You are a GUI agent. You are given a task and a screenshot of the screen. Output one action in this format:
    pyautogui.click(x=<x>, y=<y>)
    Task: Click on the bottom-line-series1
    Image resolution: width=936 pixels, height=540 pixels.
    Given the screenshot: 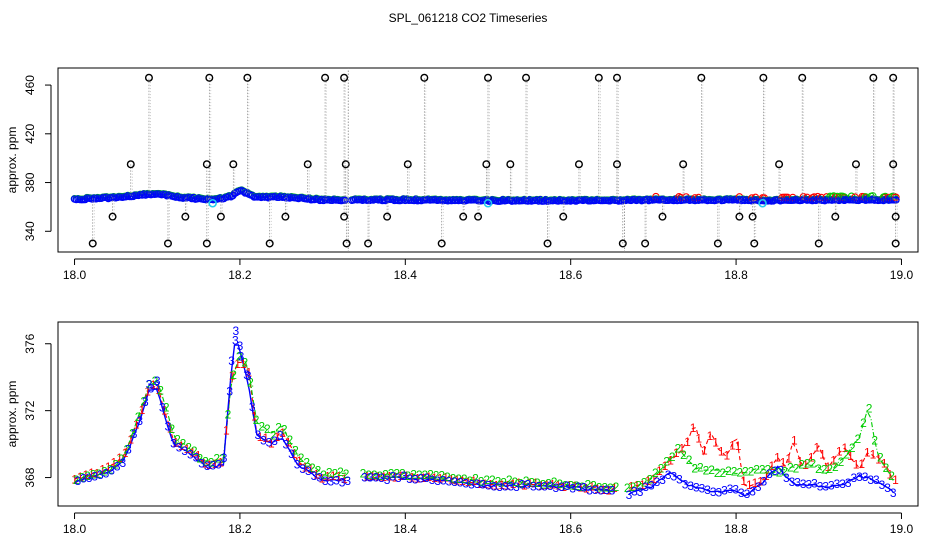 What is the action you would take?
    pyautogui.click(x=761, y=457)
    